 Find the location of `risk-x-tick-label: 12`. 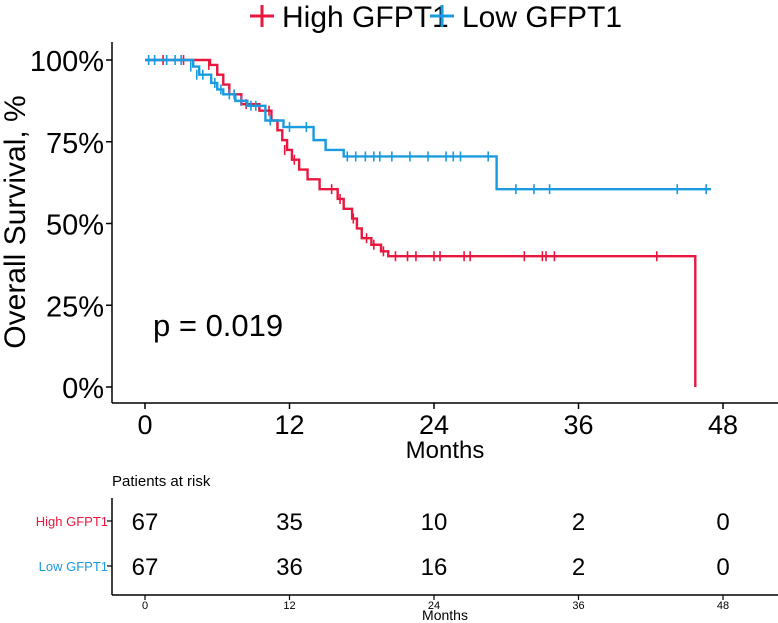

risk-x-tick-label: 12 is located at coordinates (289, 606).